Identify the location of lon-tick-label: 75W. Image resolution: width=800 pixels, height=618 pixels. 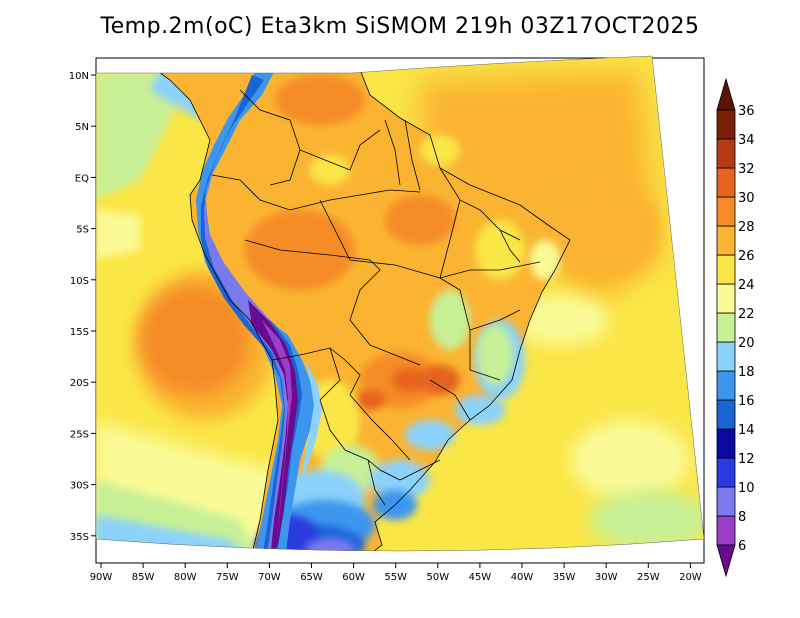
(227, 577).